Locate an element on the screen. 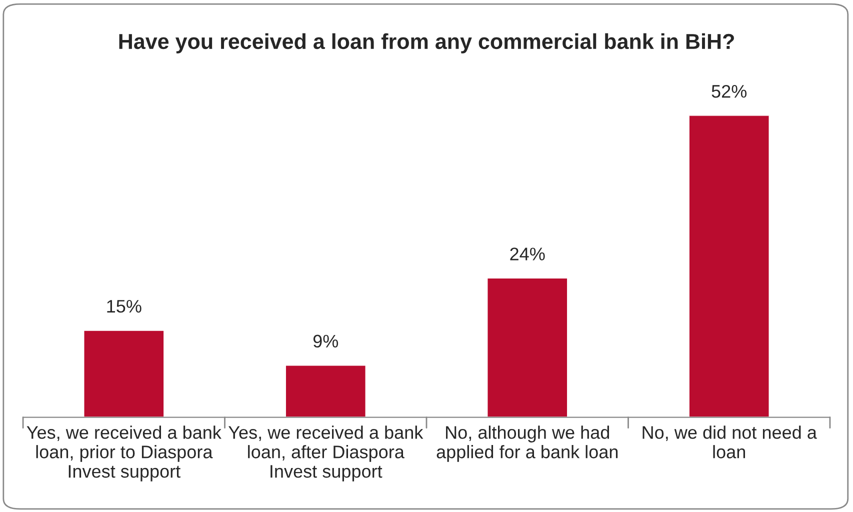 This screenshot has width=853, height=512. data-label: 52% is located at coordinates (729, 91).